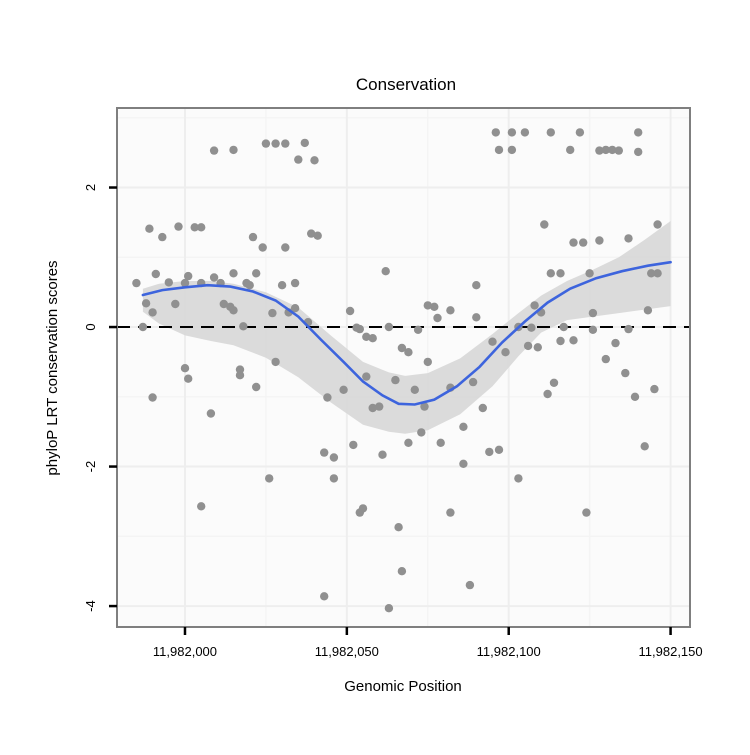 The width and height of the screenshot is (750, 755). I want to click on x-tick-label: 11,982,050, so click(347, 651).